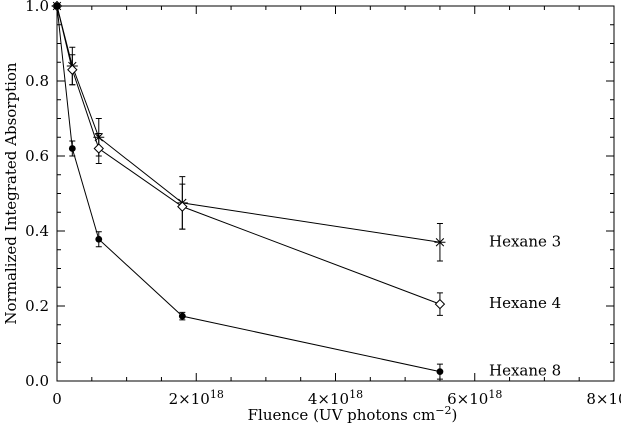 The image size is (621, 428). Describe the element at coordinates (11, 193) in the screenshot. I see `y-axis-title: Normalized Integrated Absorption` at that location.